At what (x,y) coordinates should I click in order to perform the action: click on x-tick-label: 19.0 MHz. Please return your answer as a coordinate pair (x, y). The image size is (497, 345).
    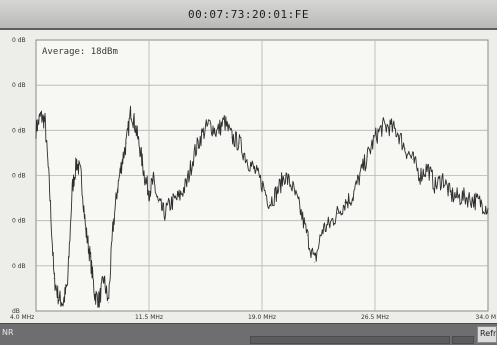
    Looking at the image, I should click on (262, 317).